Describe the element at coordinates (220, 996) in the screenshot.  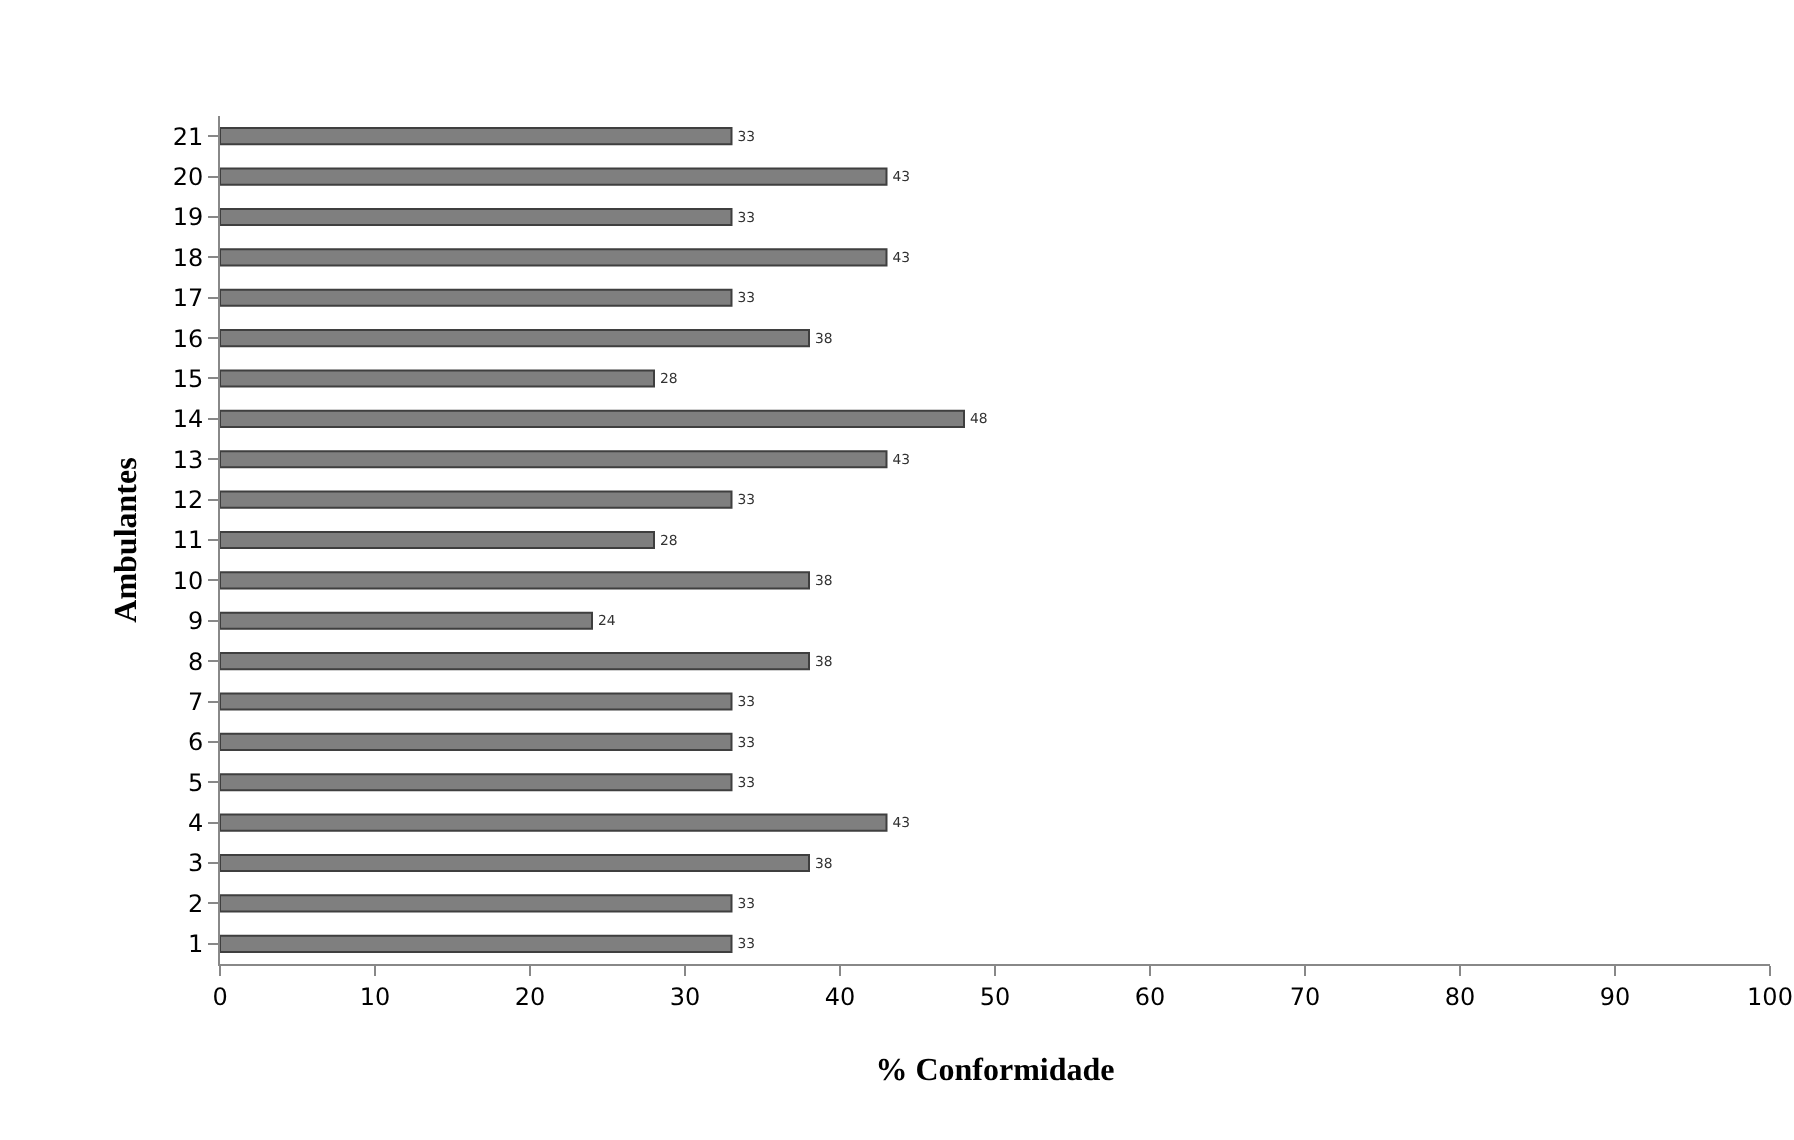
I see `x-tick-label: 0` at that location.